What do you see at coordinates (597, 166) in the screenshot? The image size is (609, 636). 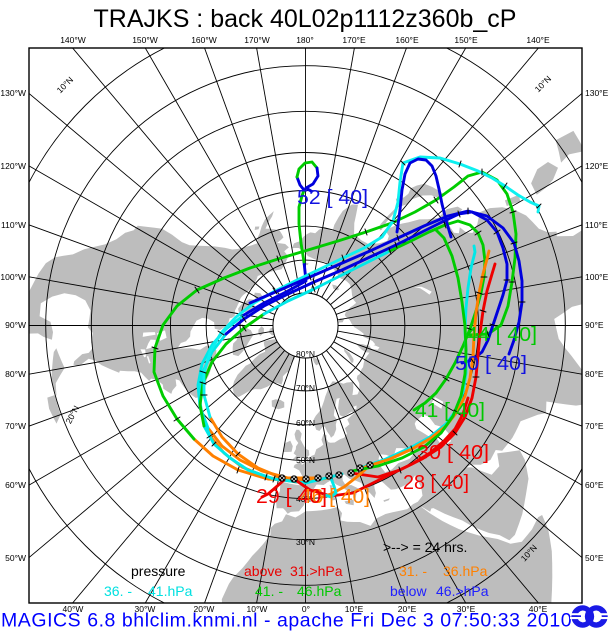 I see `svg-text: 120°E` at bounding box center [597, 166].